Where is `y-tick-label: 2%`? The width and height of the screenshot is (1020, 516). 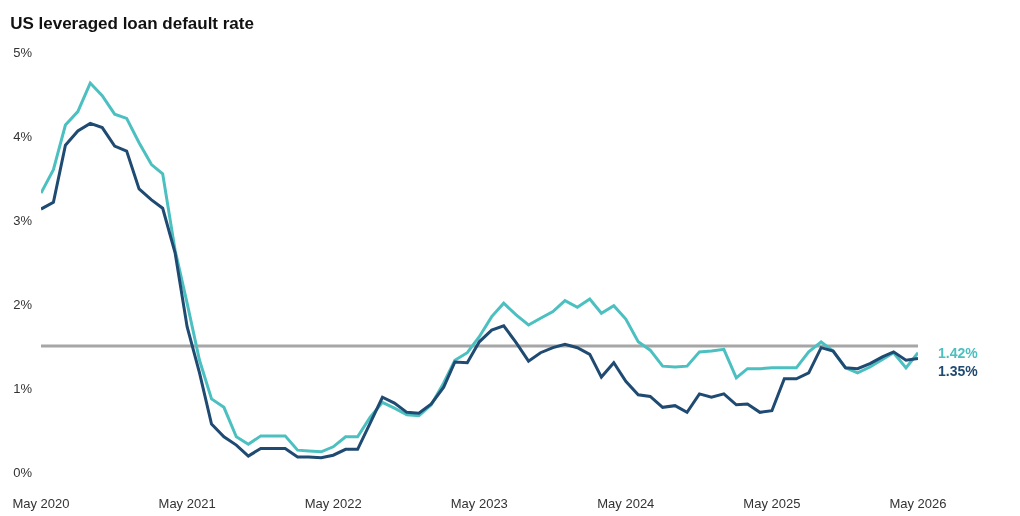
y-tick-label: 2% is located at coordinates (23, 304).